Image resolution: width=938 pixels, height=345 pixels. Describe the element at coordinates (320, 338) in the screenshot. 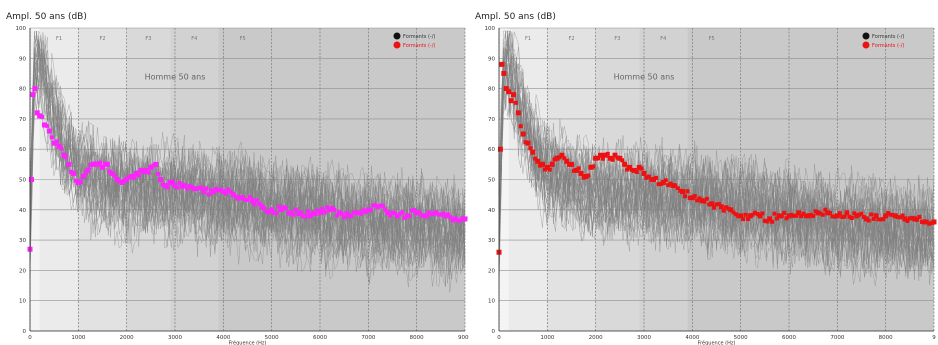

I see `x-tick-label: 6000` at that location.